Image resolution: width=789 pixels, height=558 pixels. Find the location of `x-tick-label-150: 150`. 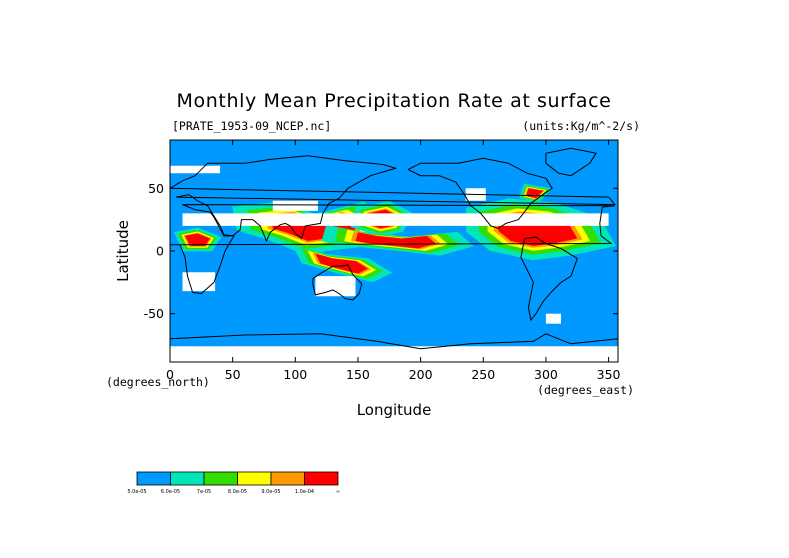

x-tick-label-150: 150 is located at coordinates (358, 374).